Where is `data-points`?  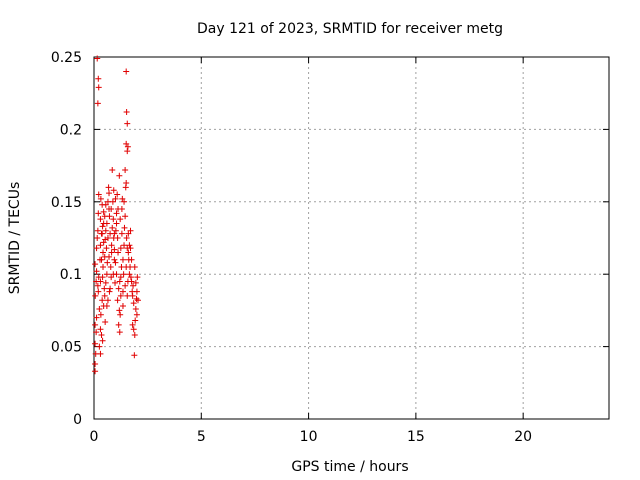
data-points is located at coordinates (116, 215).